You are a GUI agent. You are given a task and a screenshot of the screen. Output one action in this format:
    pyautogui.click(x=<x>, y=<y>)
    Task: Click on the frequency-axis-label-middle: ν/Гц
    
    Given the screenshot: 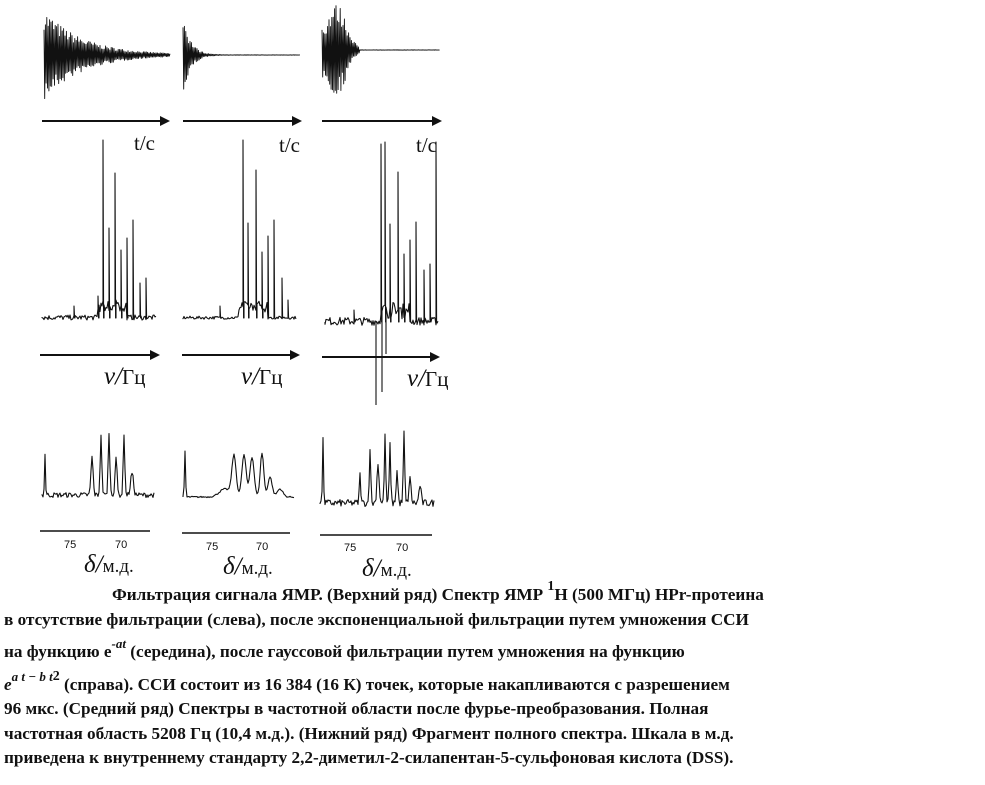 What is the action you would take?
    pyautogui.click(x=261, y=376)
    